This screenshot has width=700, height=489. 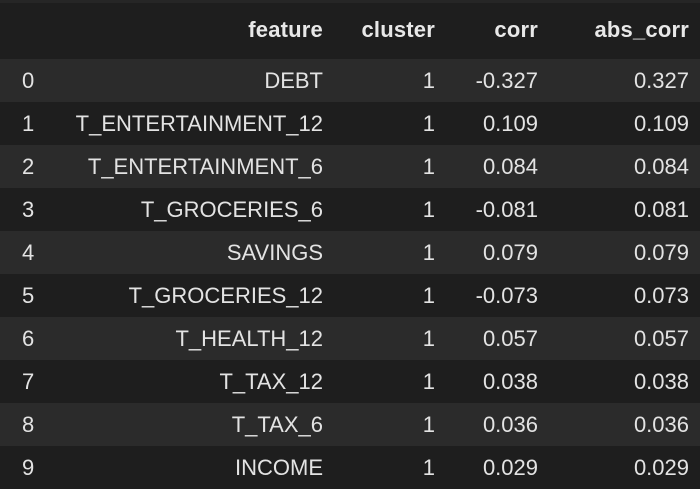 I want to click on table-row: 6 T_HEALTH_12 1 0.057 0.057, so click(x=350, y=338).